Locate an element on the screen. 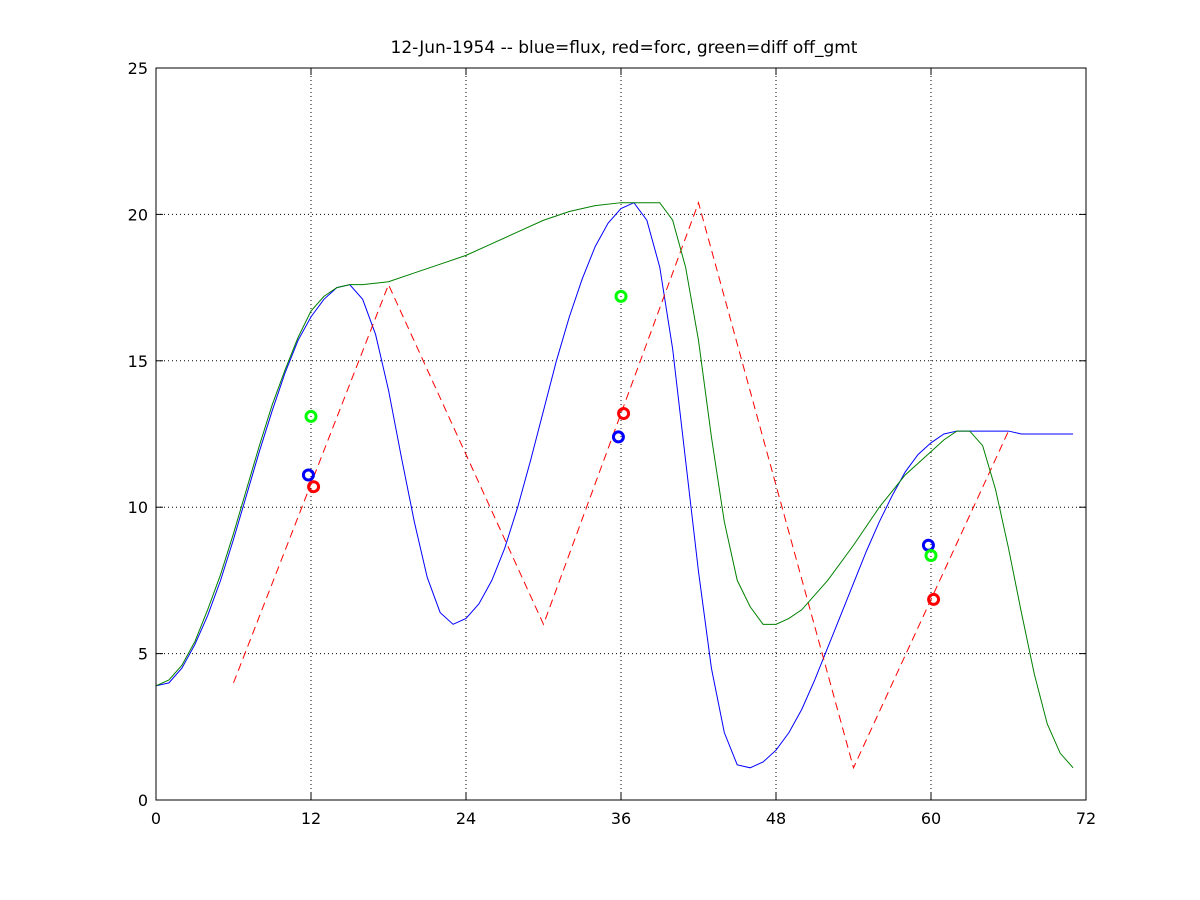 The width and height of the screenshot is (1200, 900). x-tick-label: 36 is located at coordinates (621, 818).